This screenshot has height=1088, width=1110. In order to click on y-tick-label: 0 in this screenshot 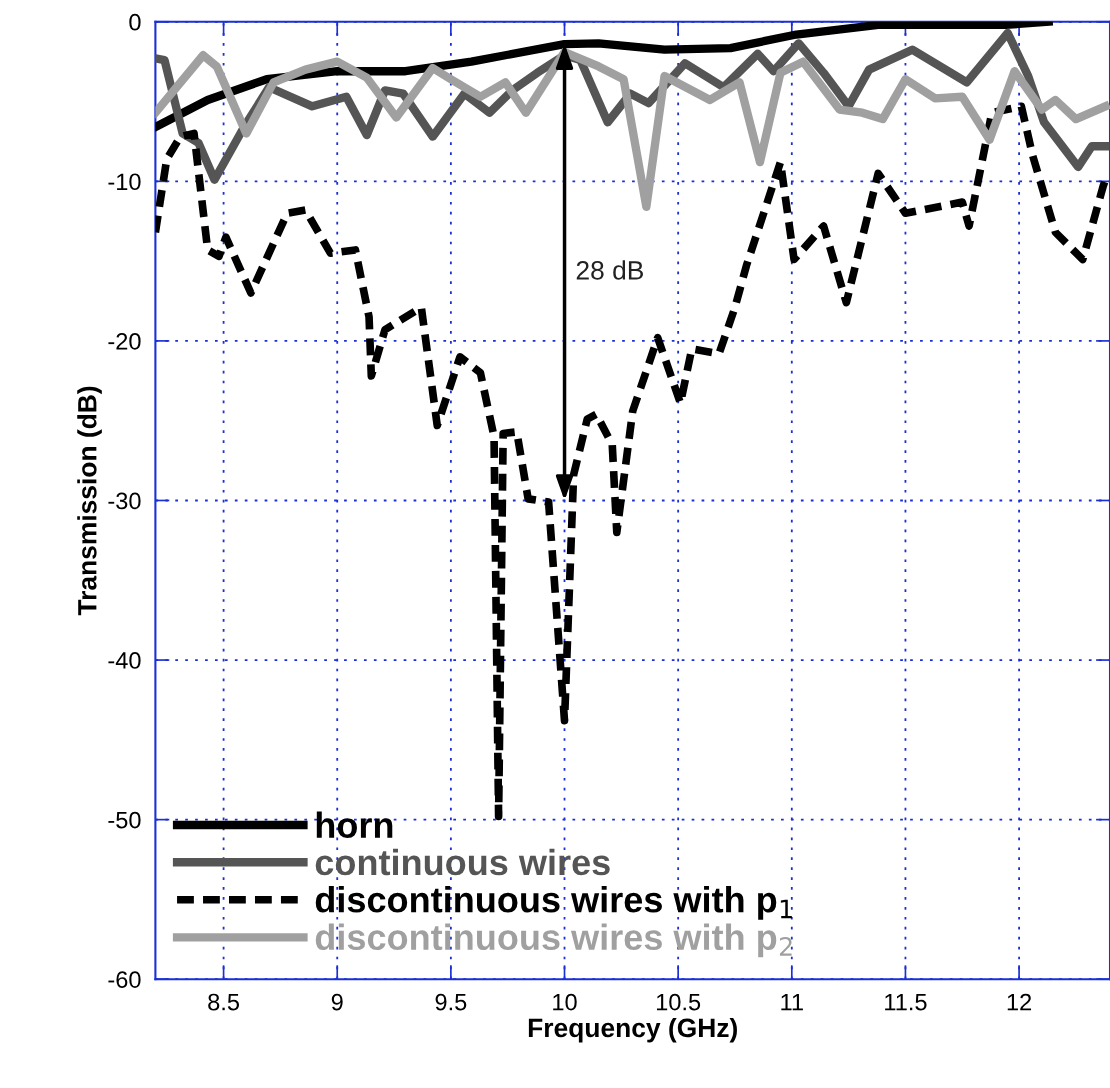, I will do `click(135, 22)`.